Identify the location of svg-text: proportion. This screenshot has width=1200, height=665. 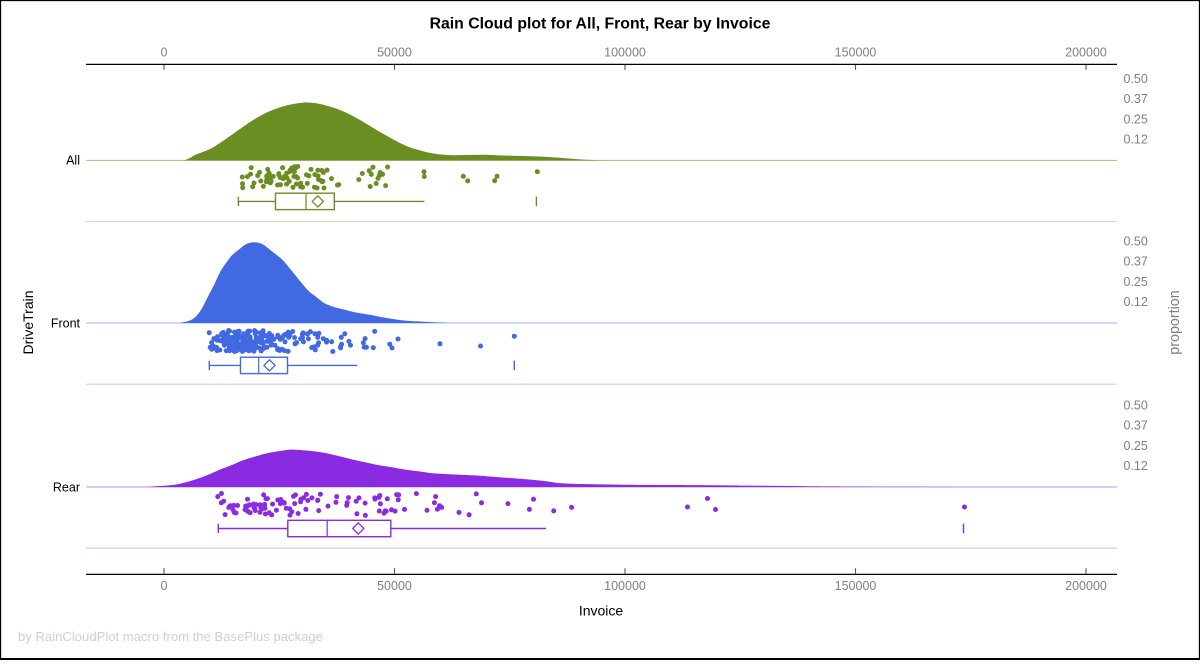
(1175, 322).